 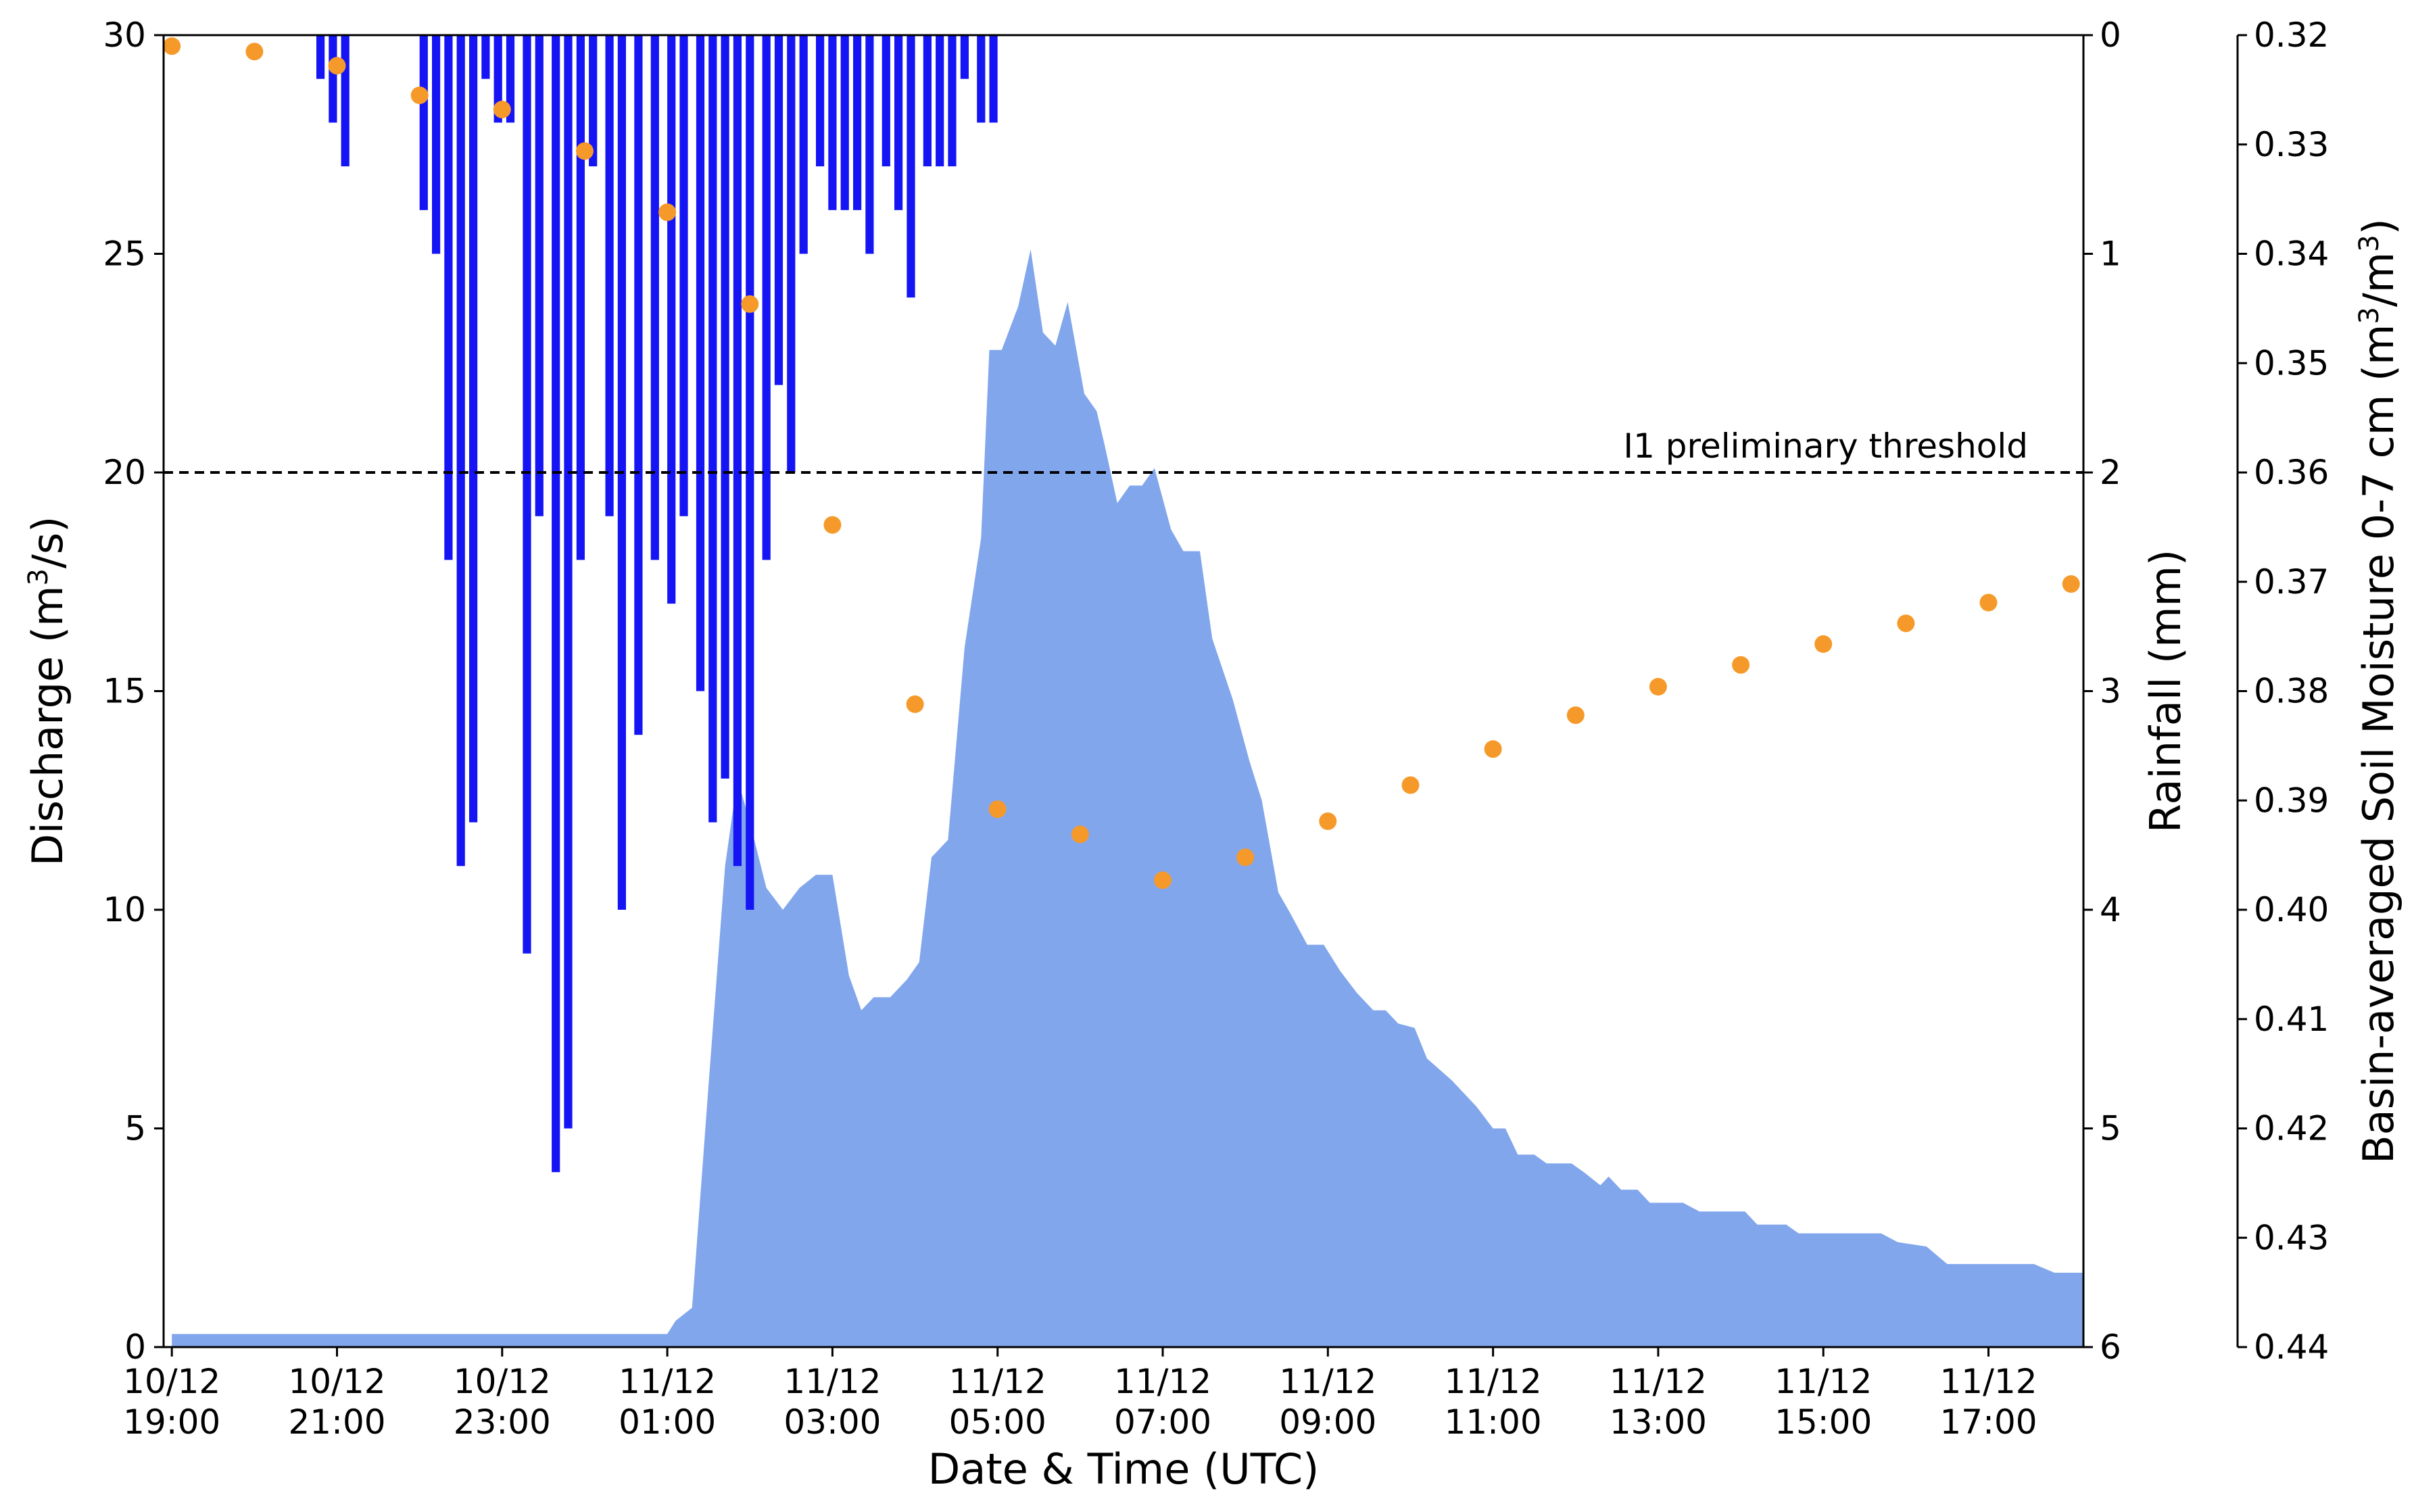 I want to click on x-tick-label-time-5: 05:00, so click(x=998, y=1422).